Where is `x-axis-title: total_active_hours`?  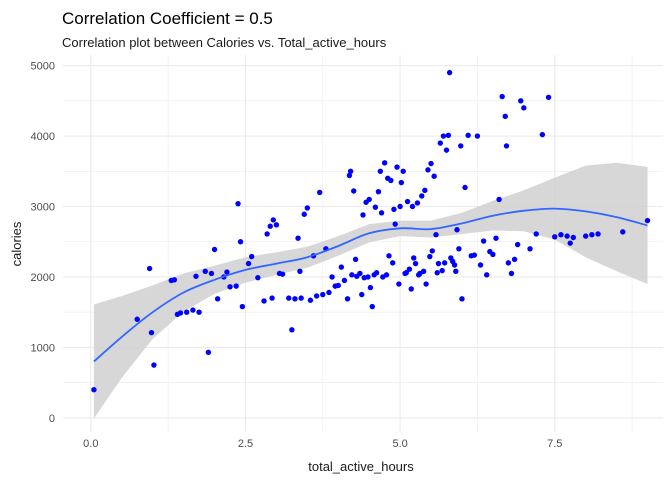
x-axis-title: total_active_hours is located at coordinates (361, 466).